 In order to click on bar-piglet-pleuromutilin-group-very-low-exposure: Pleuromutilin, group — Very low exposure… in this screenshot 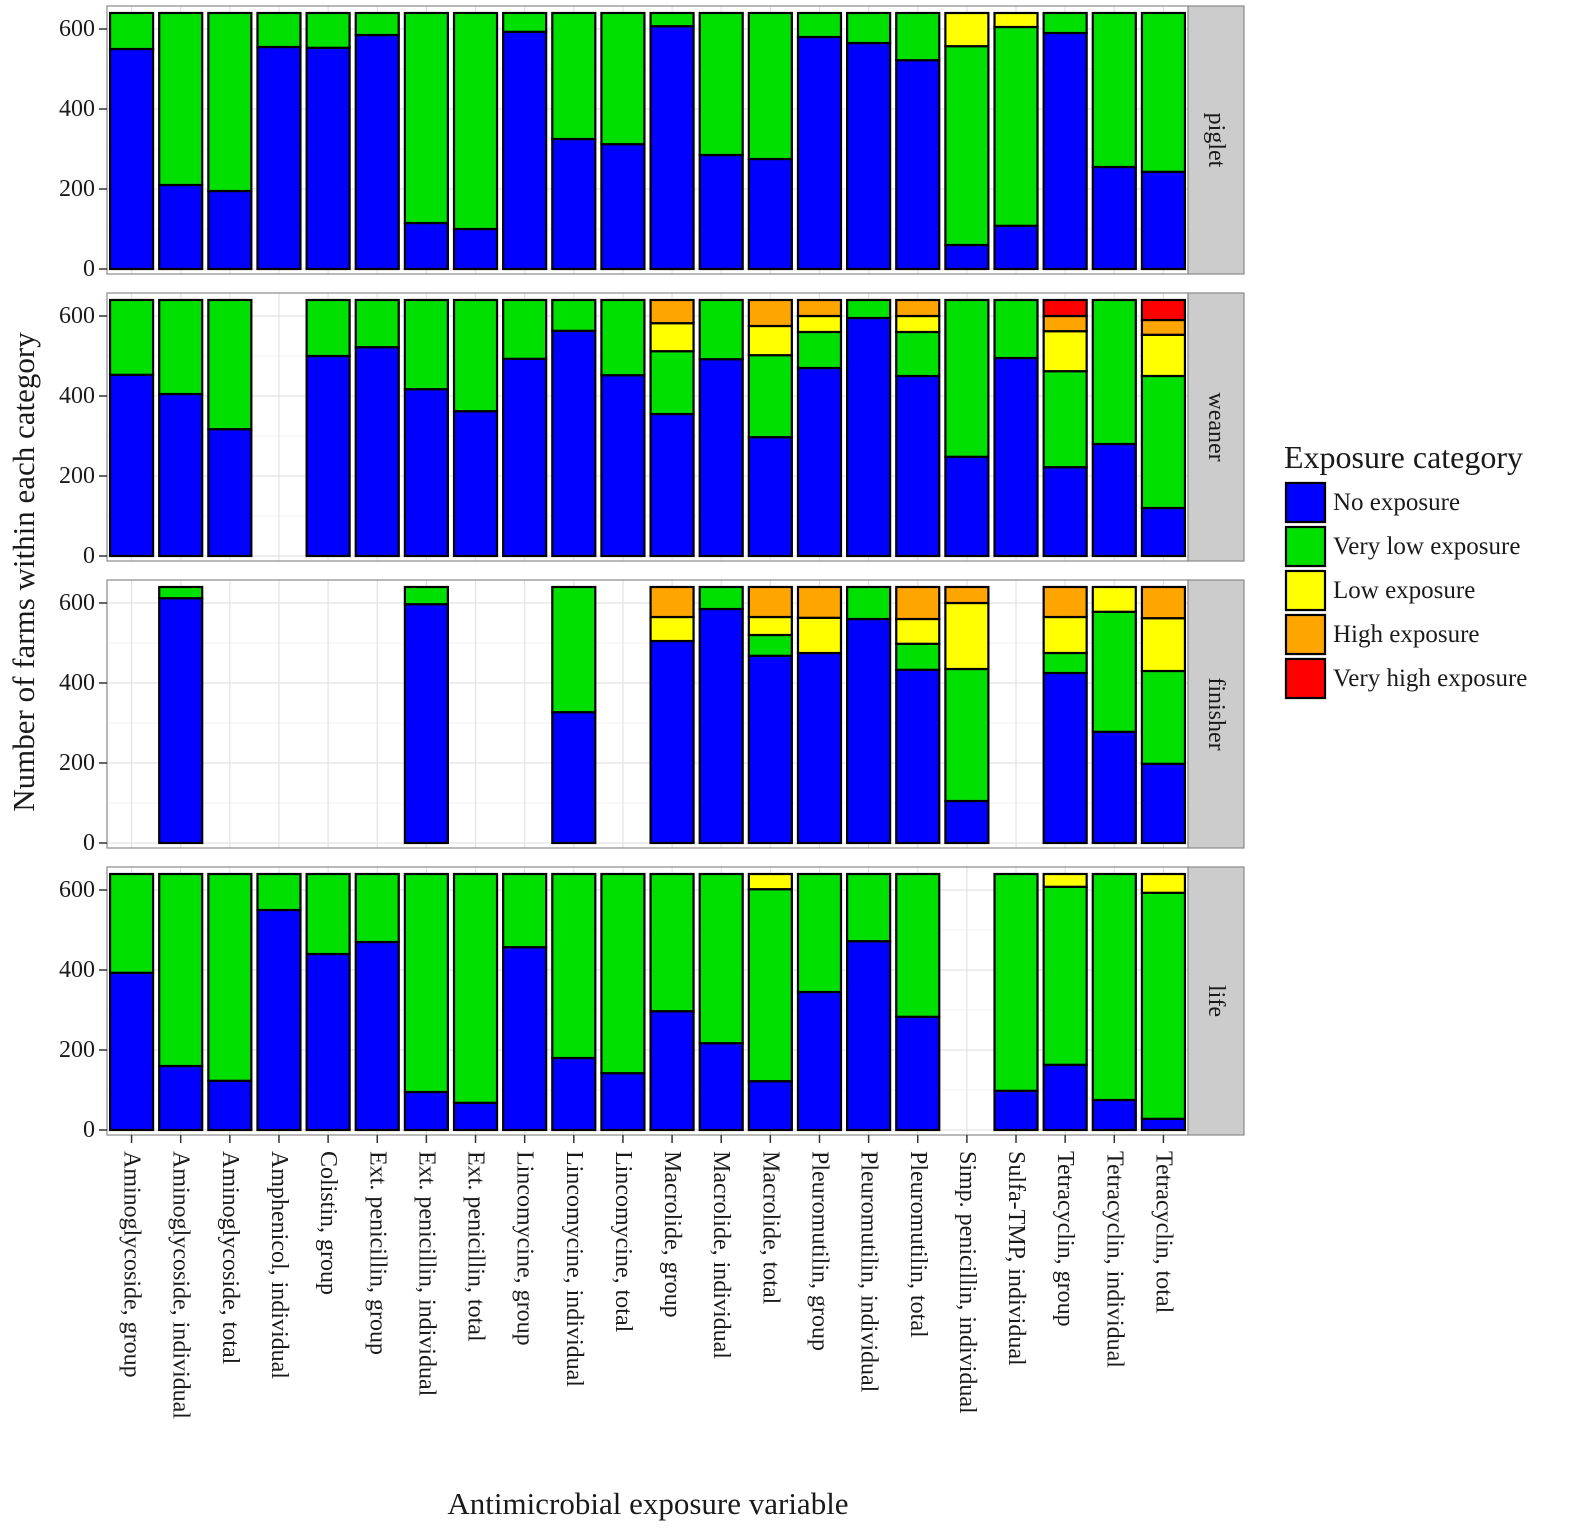, I will do `click(819, 25)`.